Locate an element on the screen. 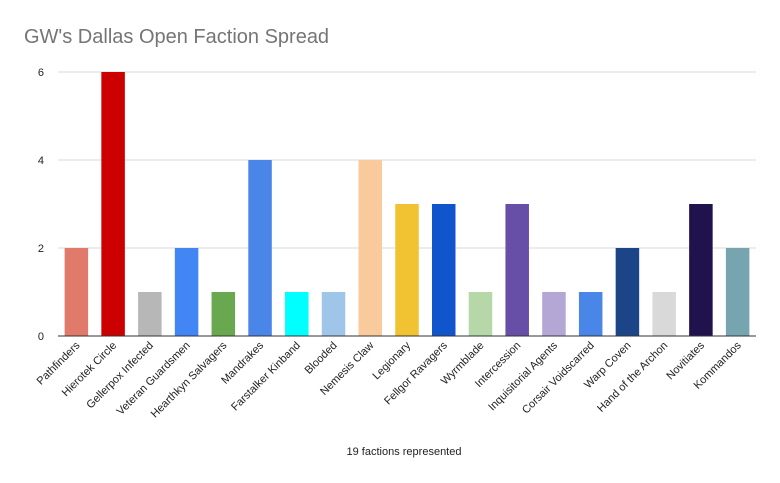 The height and width of the screenshot is (483, 780). y-tick-label: 0 is located at coordinates (41, 337).